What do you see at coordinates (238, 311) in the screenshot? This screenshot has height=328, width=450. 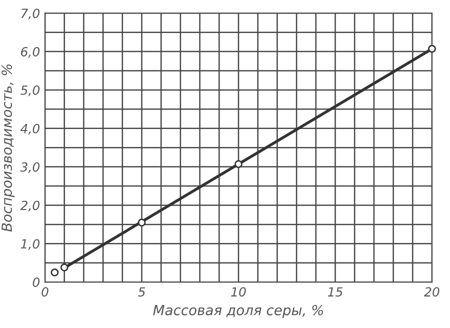 I see `x-axis-title: Массовая доля серы, %` at bounding box center [238, 311].